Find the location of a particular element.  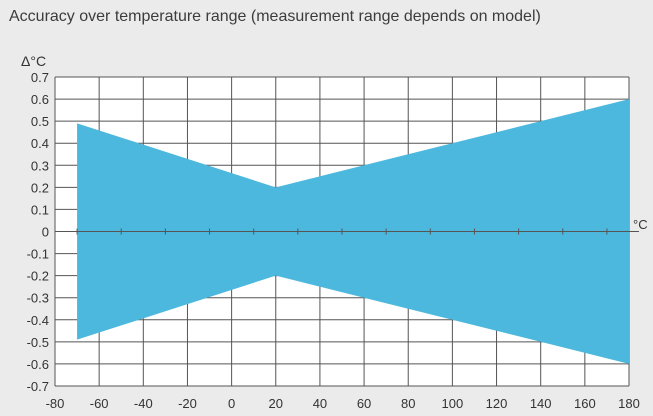

y-tick-label: 0.3 is located at coordinates (40, 165).